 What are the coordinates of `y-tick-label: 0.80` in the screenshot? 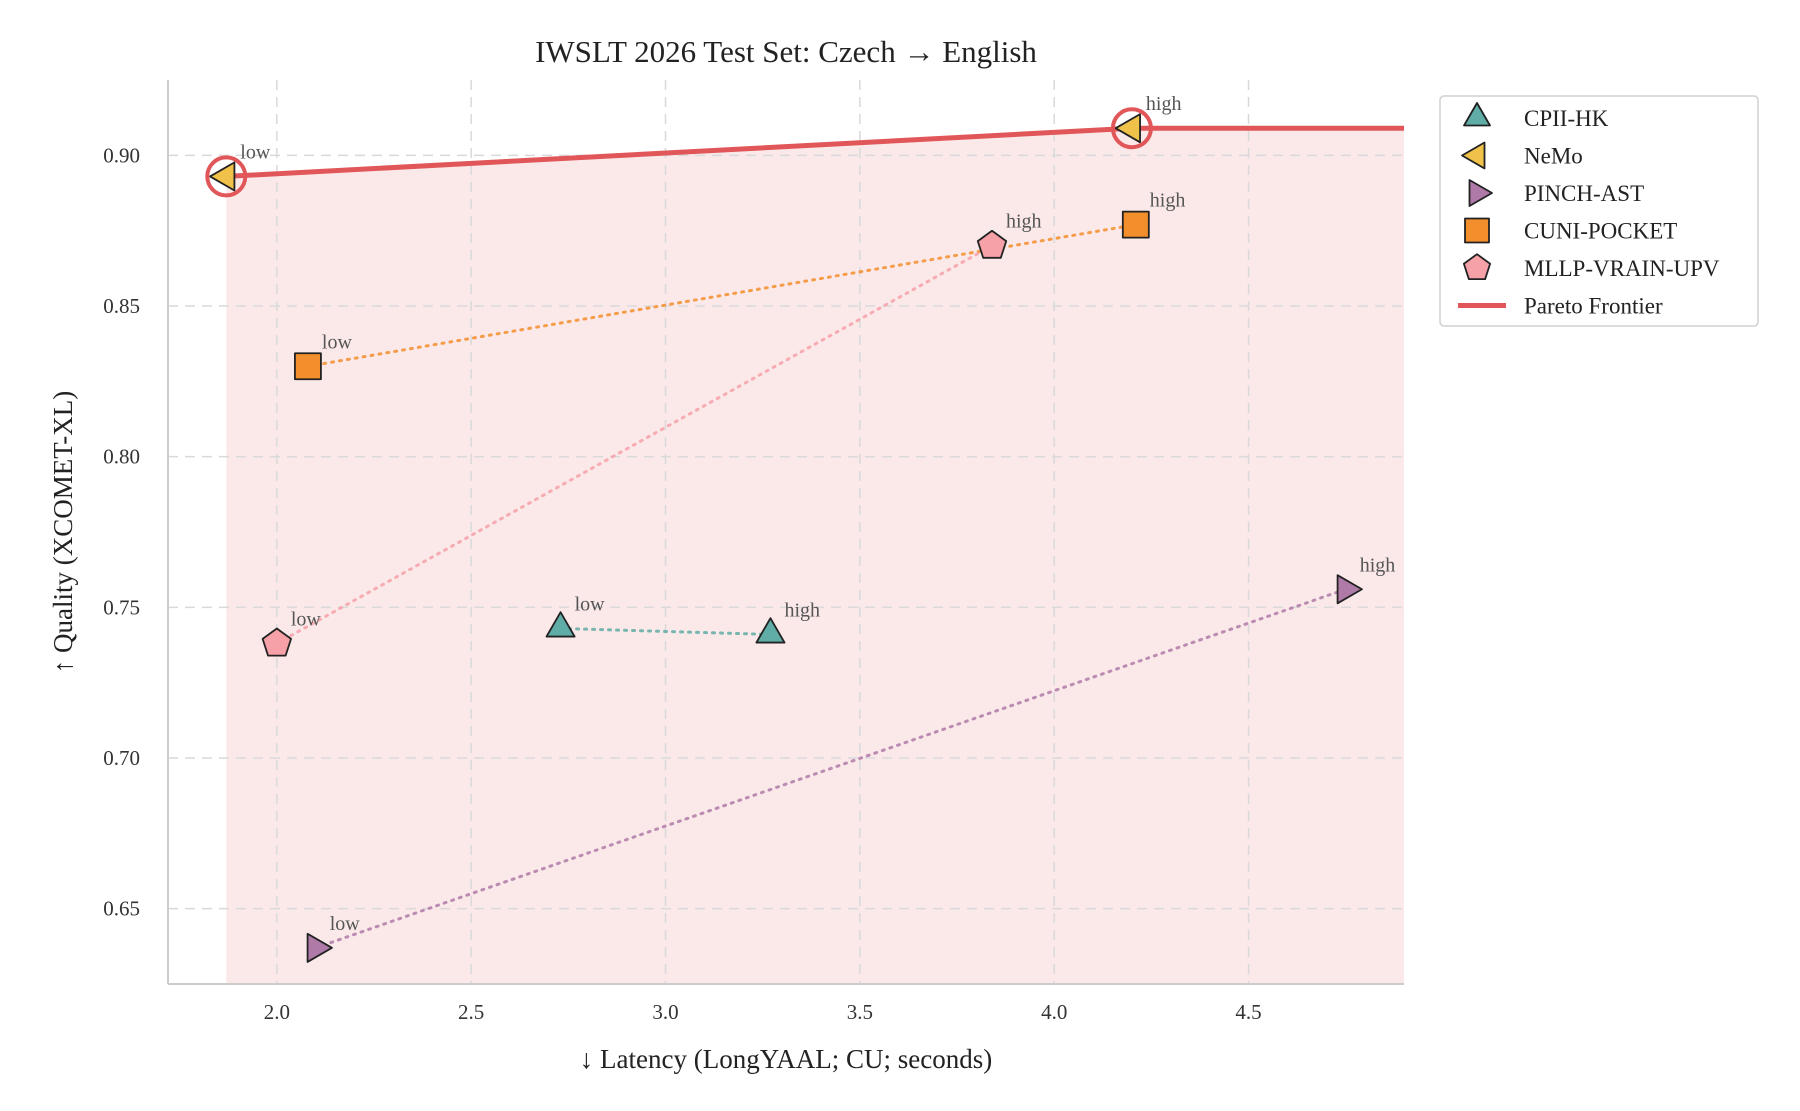 It's located at (121, 457).